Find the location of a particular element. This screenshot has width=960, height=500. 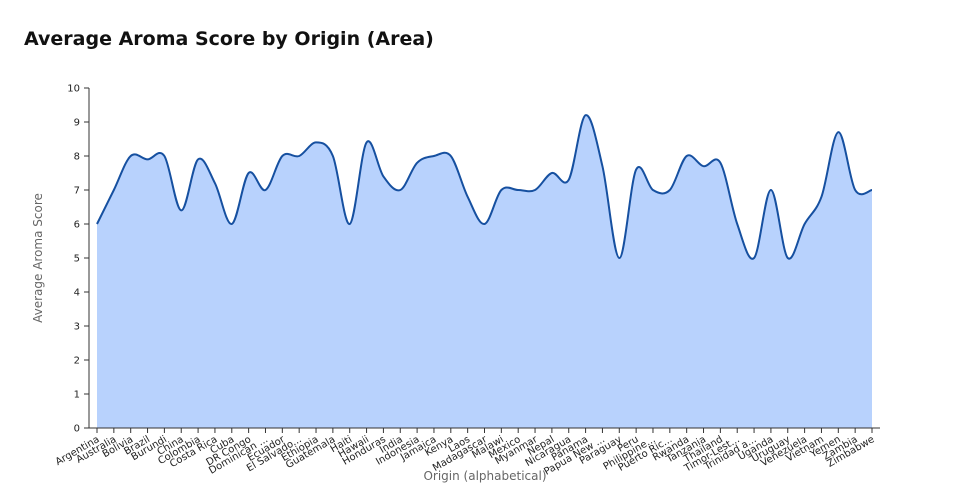

y-tick-label: 10 is located at coordinates (73, 89).